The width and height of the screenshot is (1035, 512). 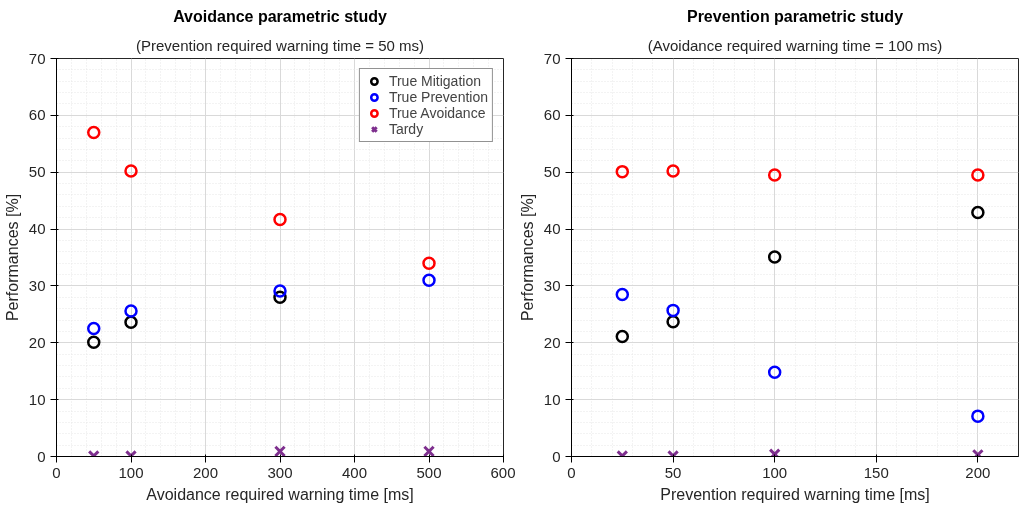 What do you see at coordinates (673, 472) in the screenshot?
I see `x-tick-label: 50` at bounding box center [673, 472].